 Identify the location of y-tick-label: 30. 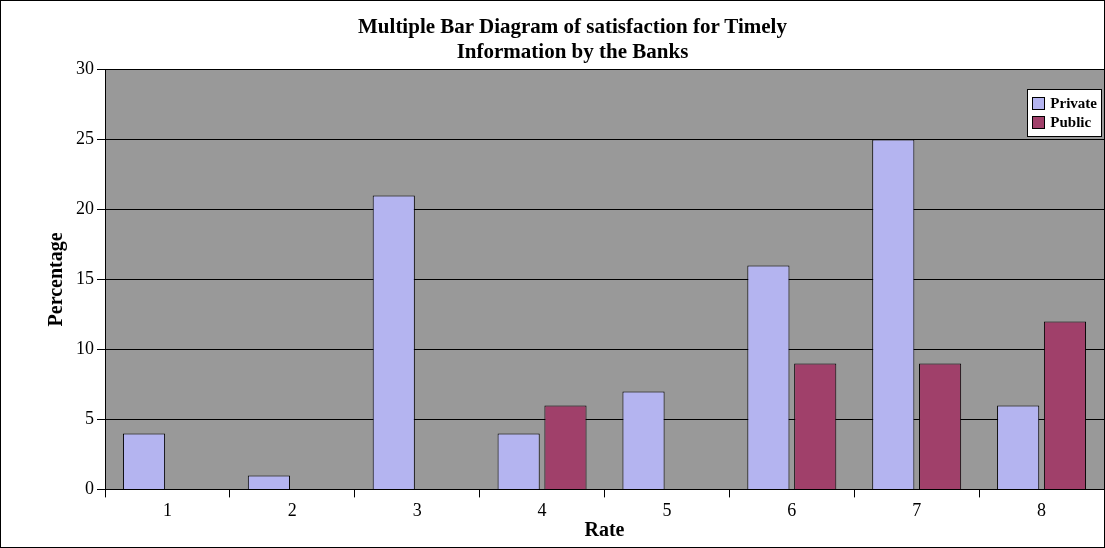
(85, 68).